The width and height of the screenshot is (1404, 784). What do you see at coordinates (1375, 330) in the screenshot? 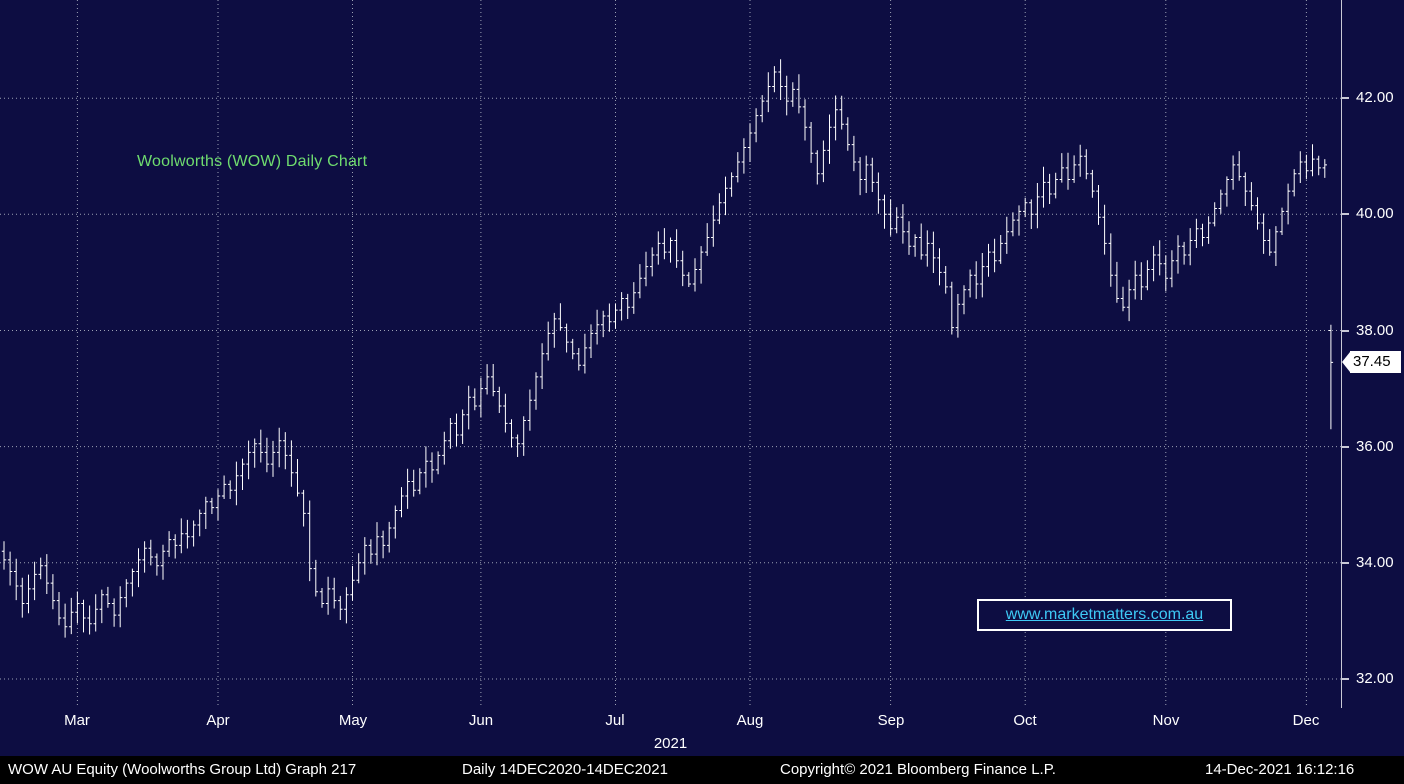
I see `y-axis-label: 38.00` at bounding box center [1375, 330].